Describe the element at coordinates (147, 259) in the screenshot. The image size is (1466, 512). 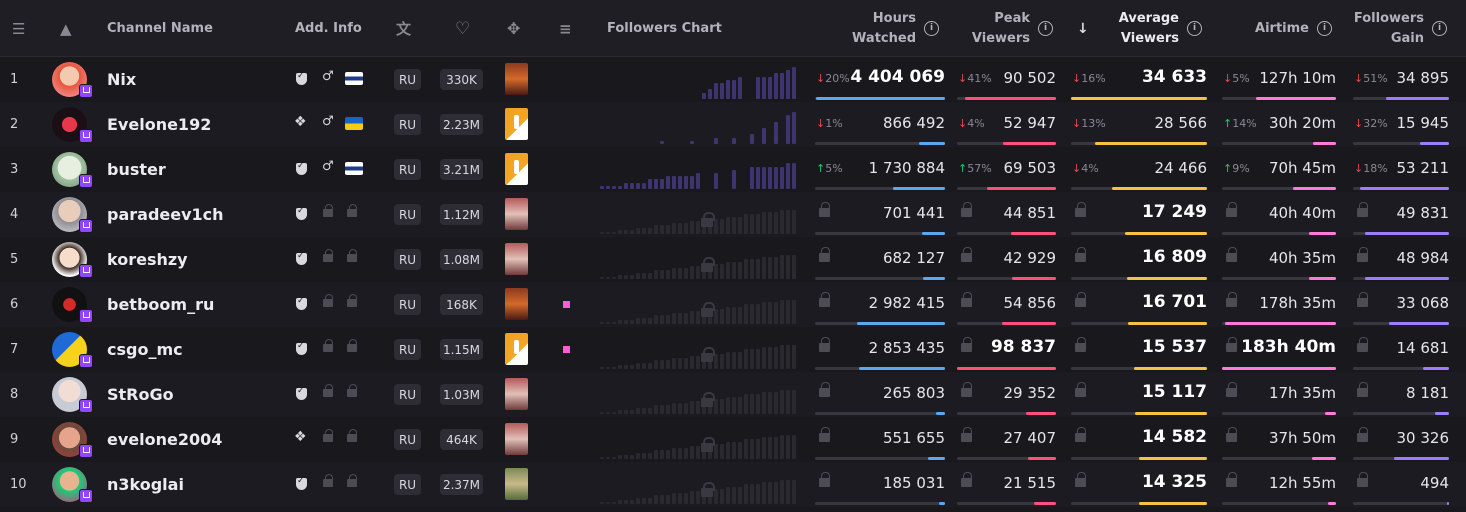
I see `channel-name-link: koreshzy` at that location.